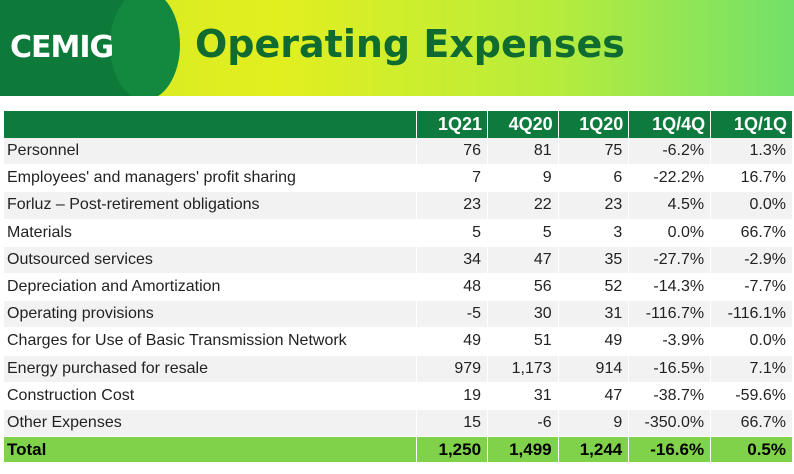  I want to click on table-row: Outsourced services 34 47 35 -27.7% -2.9%, so click(398, 260).